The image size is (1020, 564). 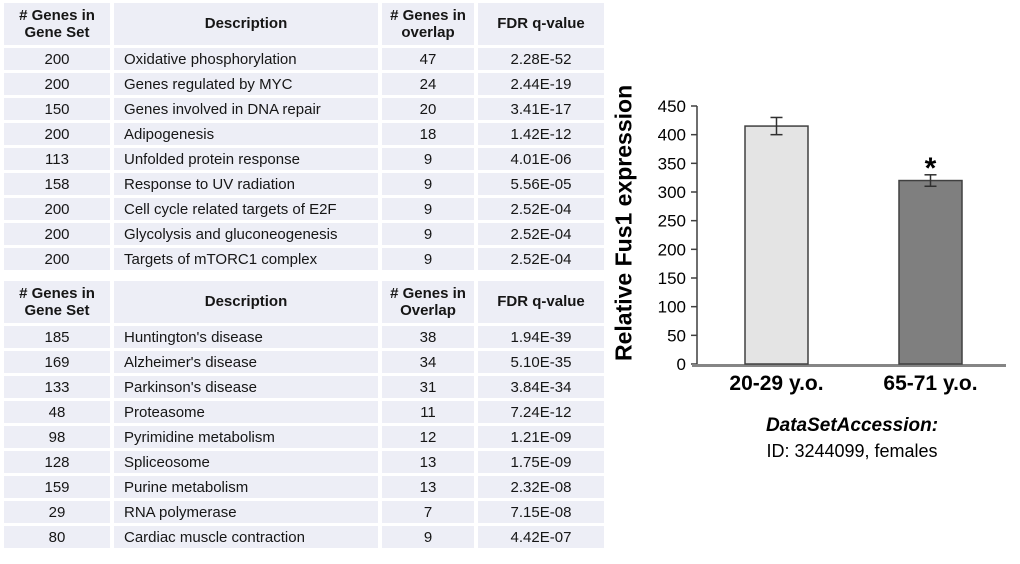 I want to click on y-axis-tick-label: 400, so click(x=672, y=135).